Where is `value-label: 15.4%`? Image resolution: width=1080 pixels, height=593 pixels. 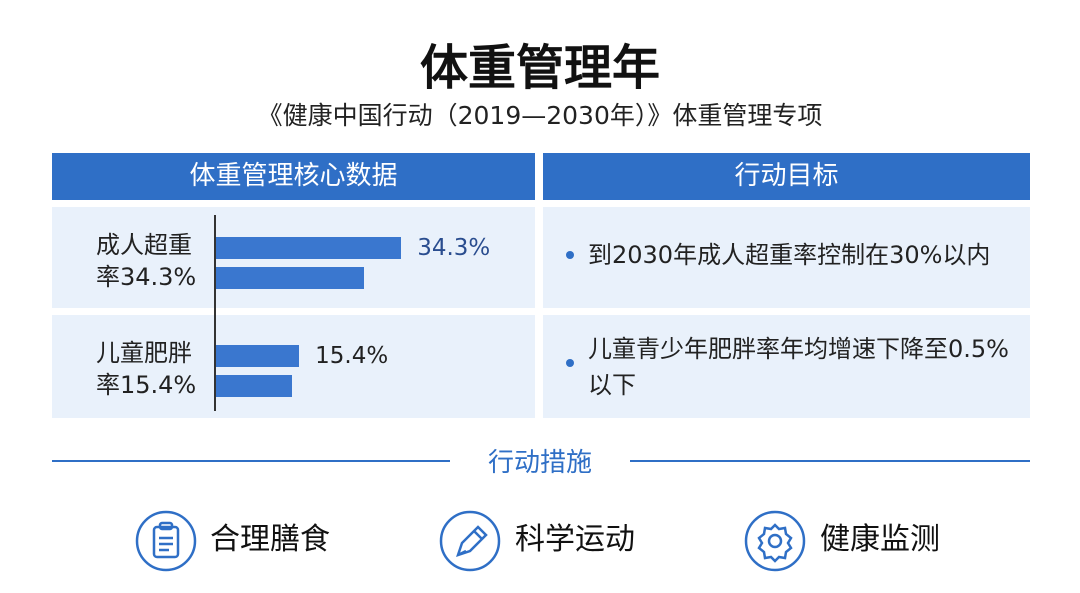
value-label: 15.4% is located at coordinates (352, 356).